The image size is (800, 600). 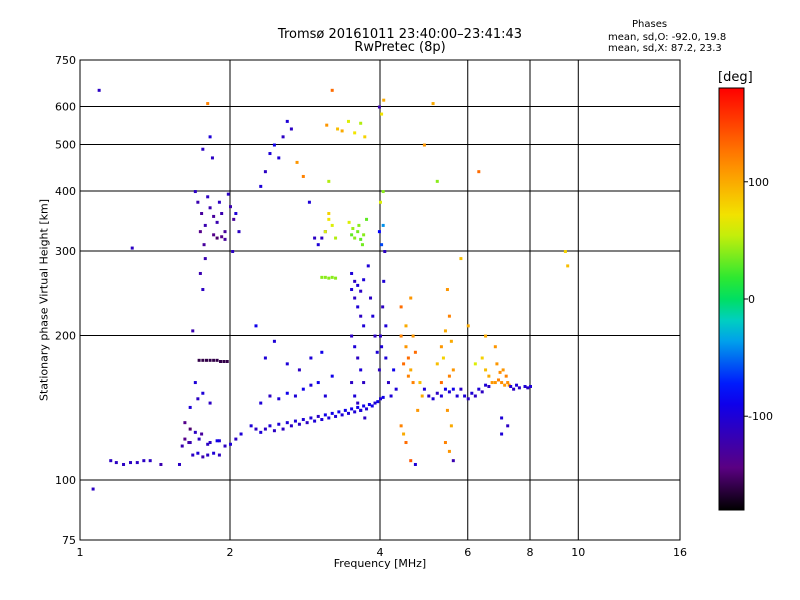 What do you see at coordinates (530, 552) in the screenshot?
I see `x-tick-label: 8` at bounding box center [530, 552].